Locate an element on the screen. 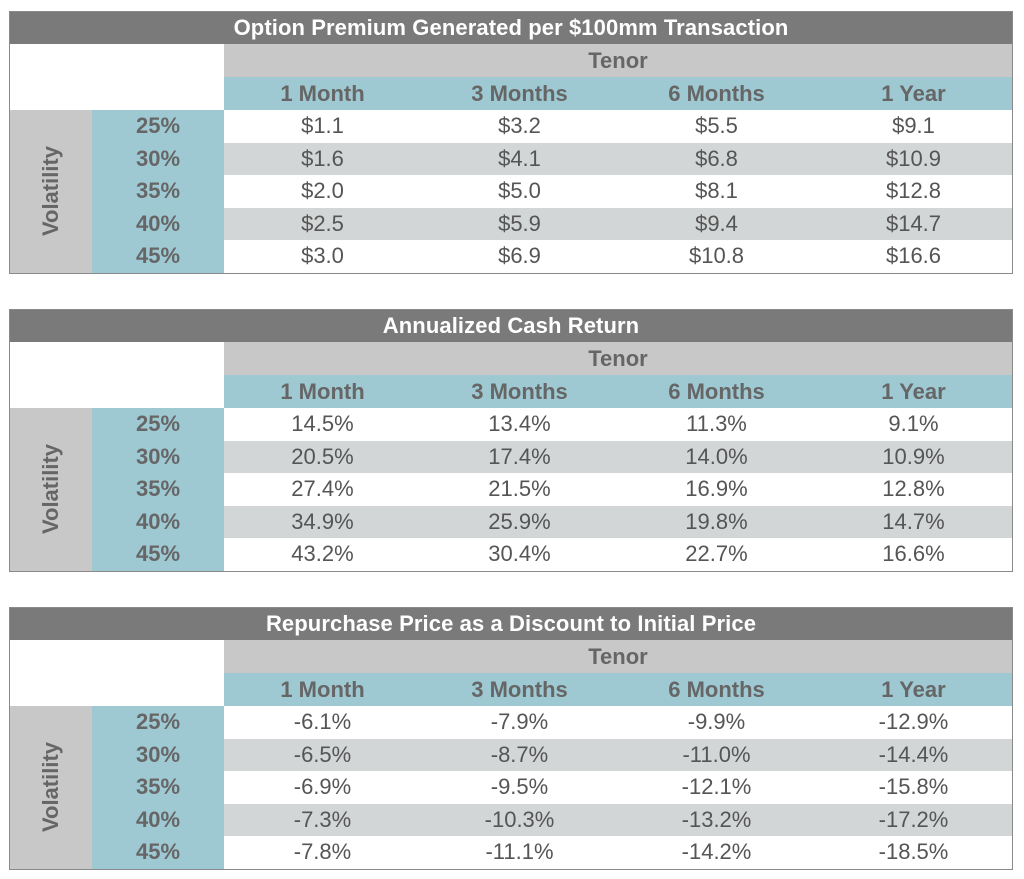 The height and width of the screenshot is (879, 1024). volatility-value: 40% is located at coordinates (158, 521).